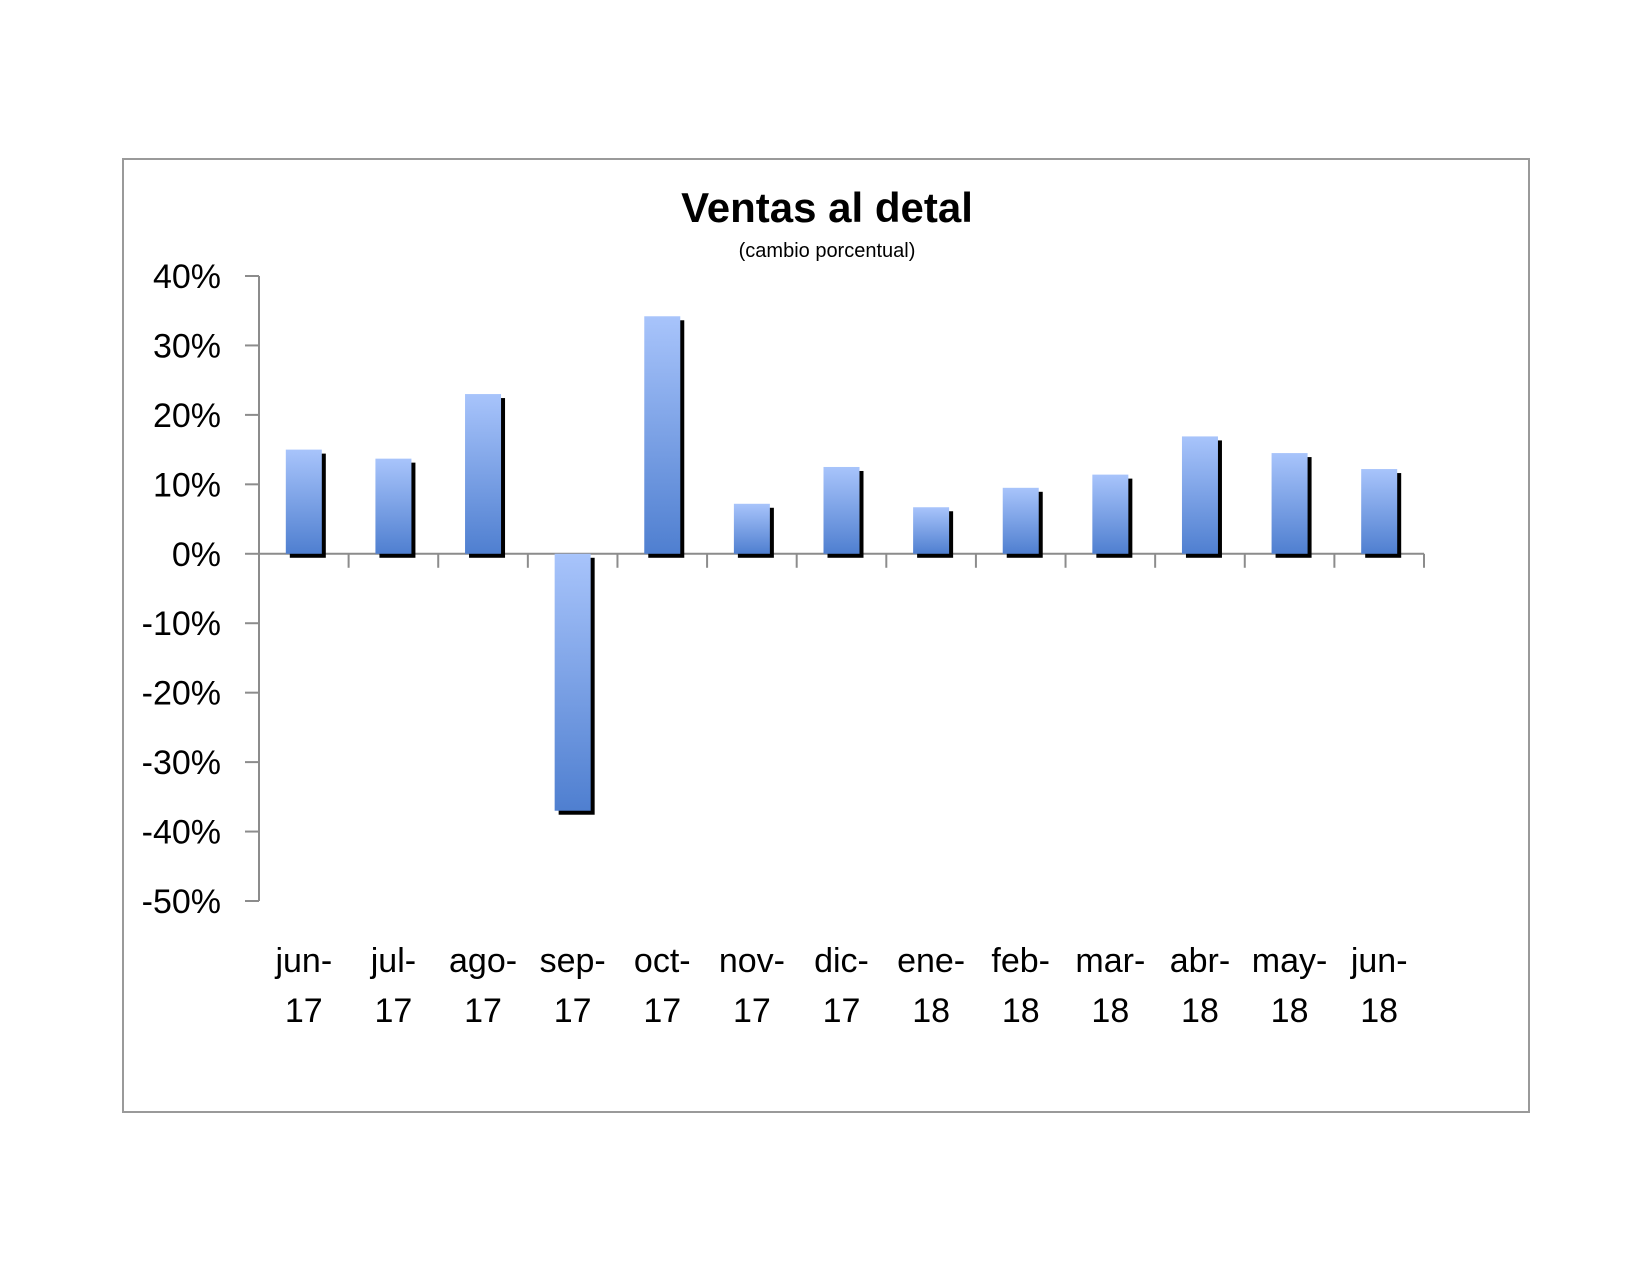 The width and height of the screenshot is (1650, 1275). Describe the element at coordinates (181, 694) in the screenshot. I see `y-tick-label: -20%` at that location.